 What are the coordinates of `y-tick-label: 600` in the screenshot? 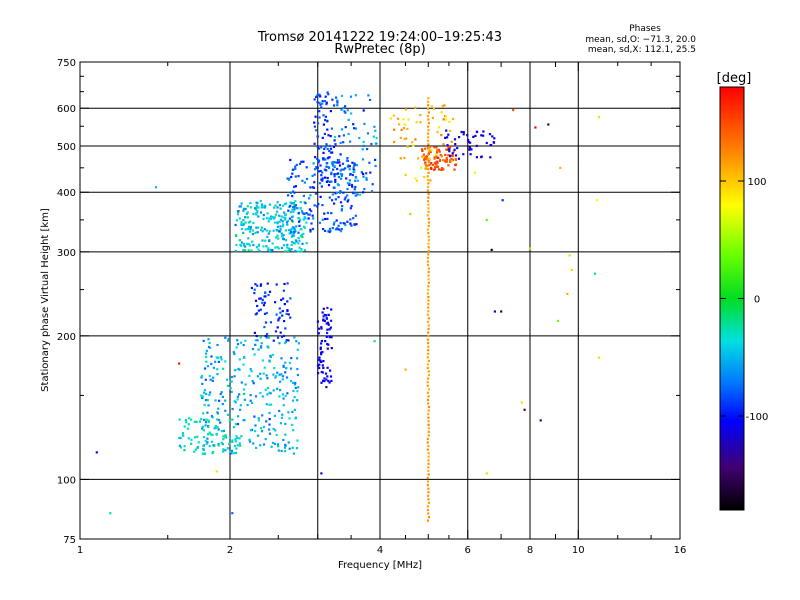 It's located at (66, 109).